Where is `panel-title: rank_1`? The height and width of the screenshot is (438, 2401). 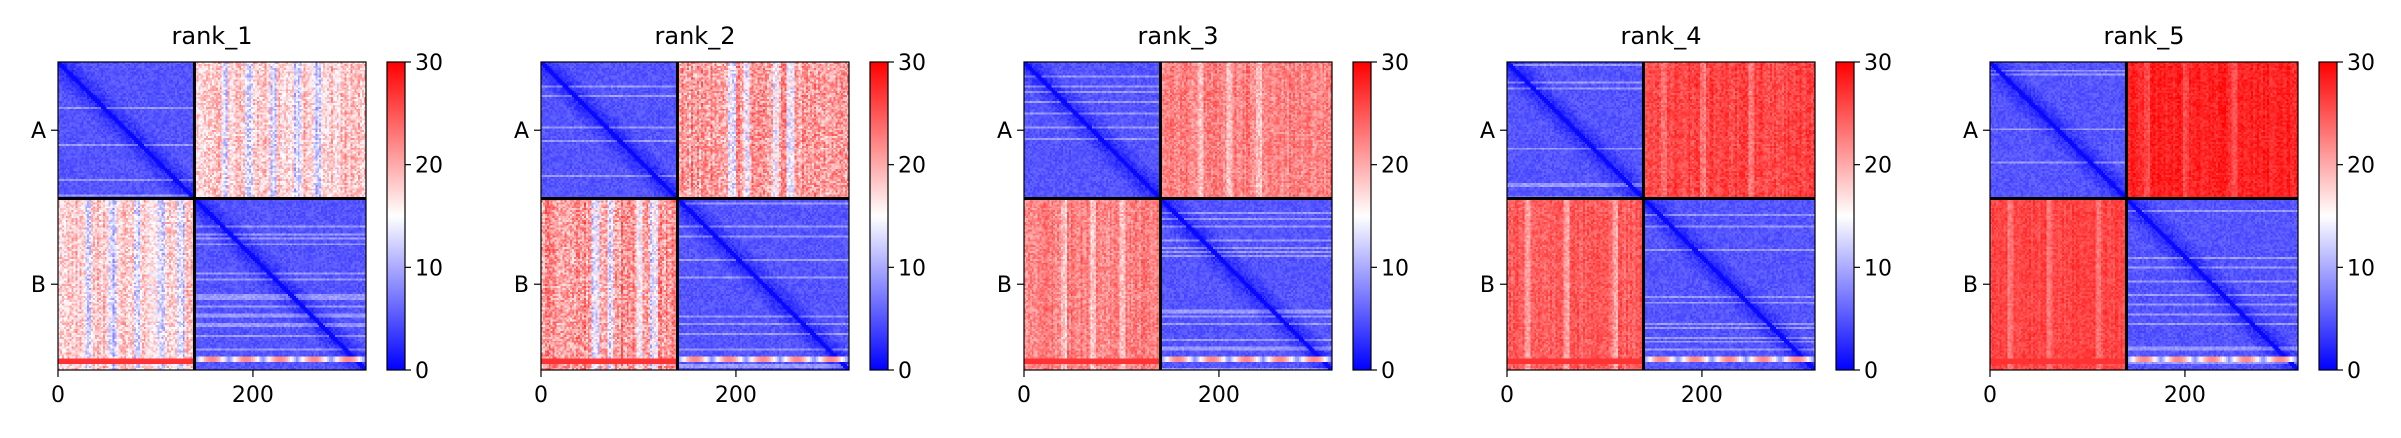 panel-title: rank_1 is located at coordinates (212, 36).